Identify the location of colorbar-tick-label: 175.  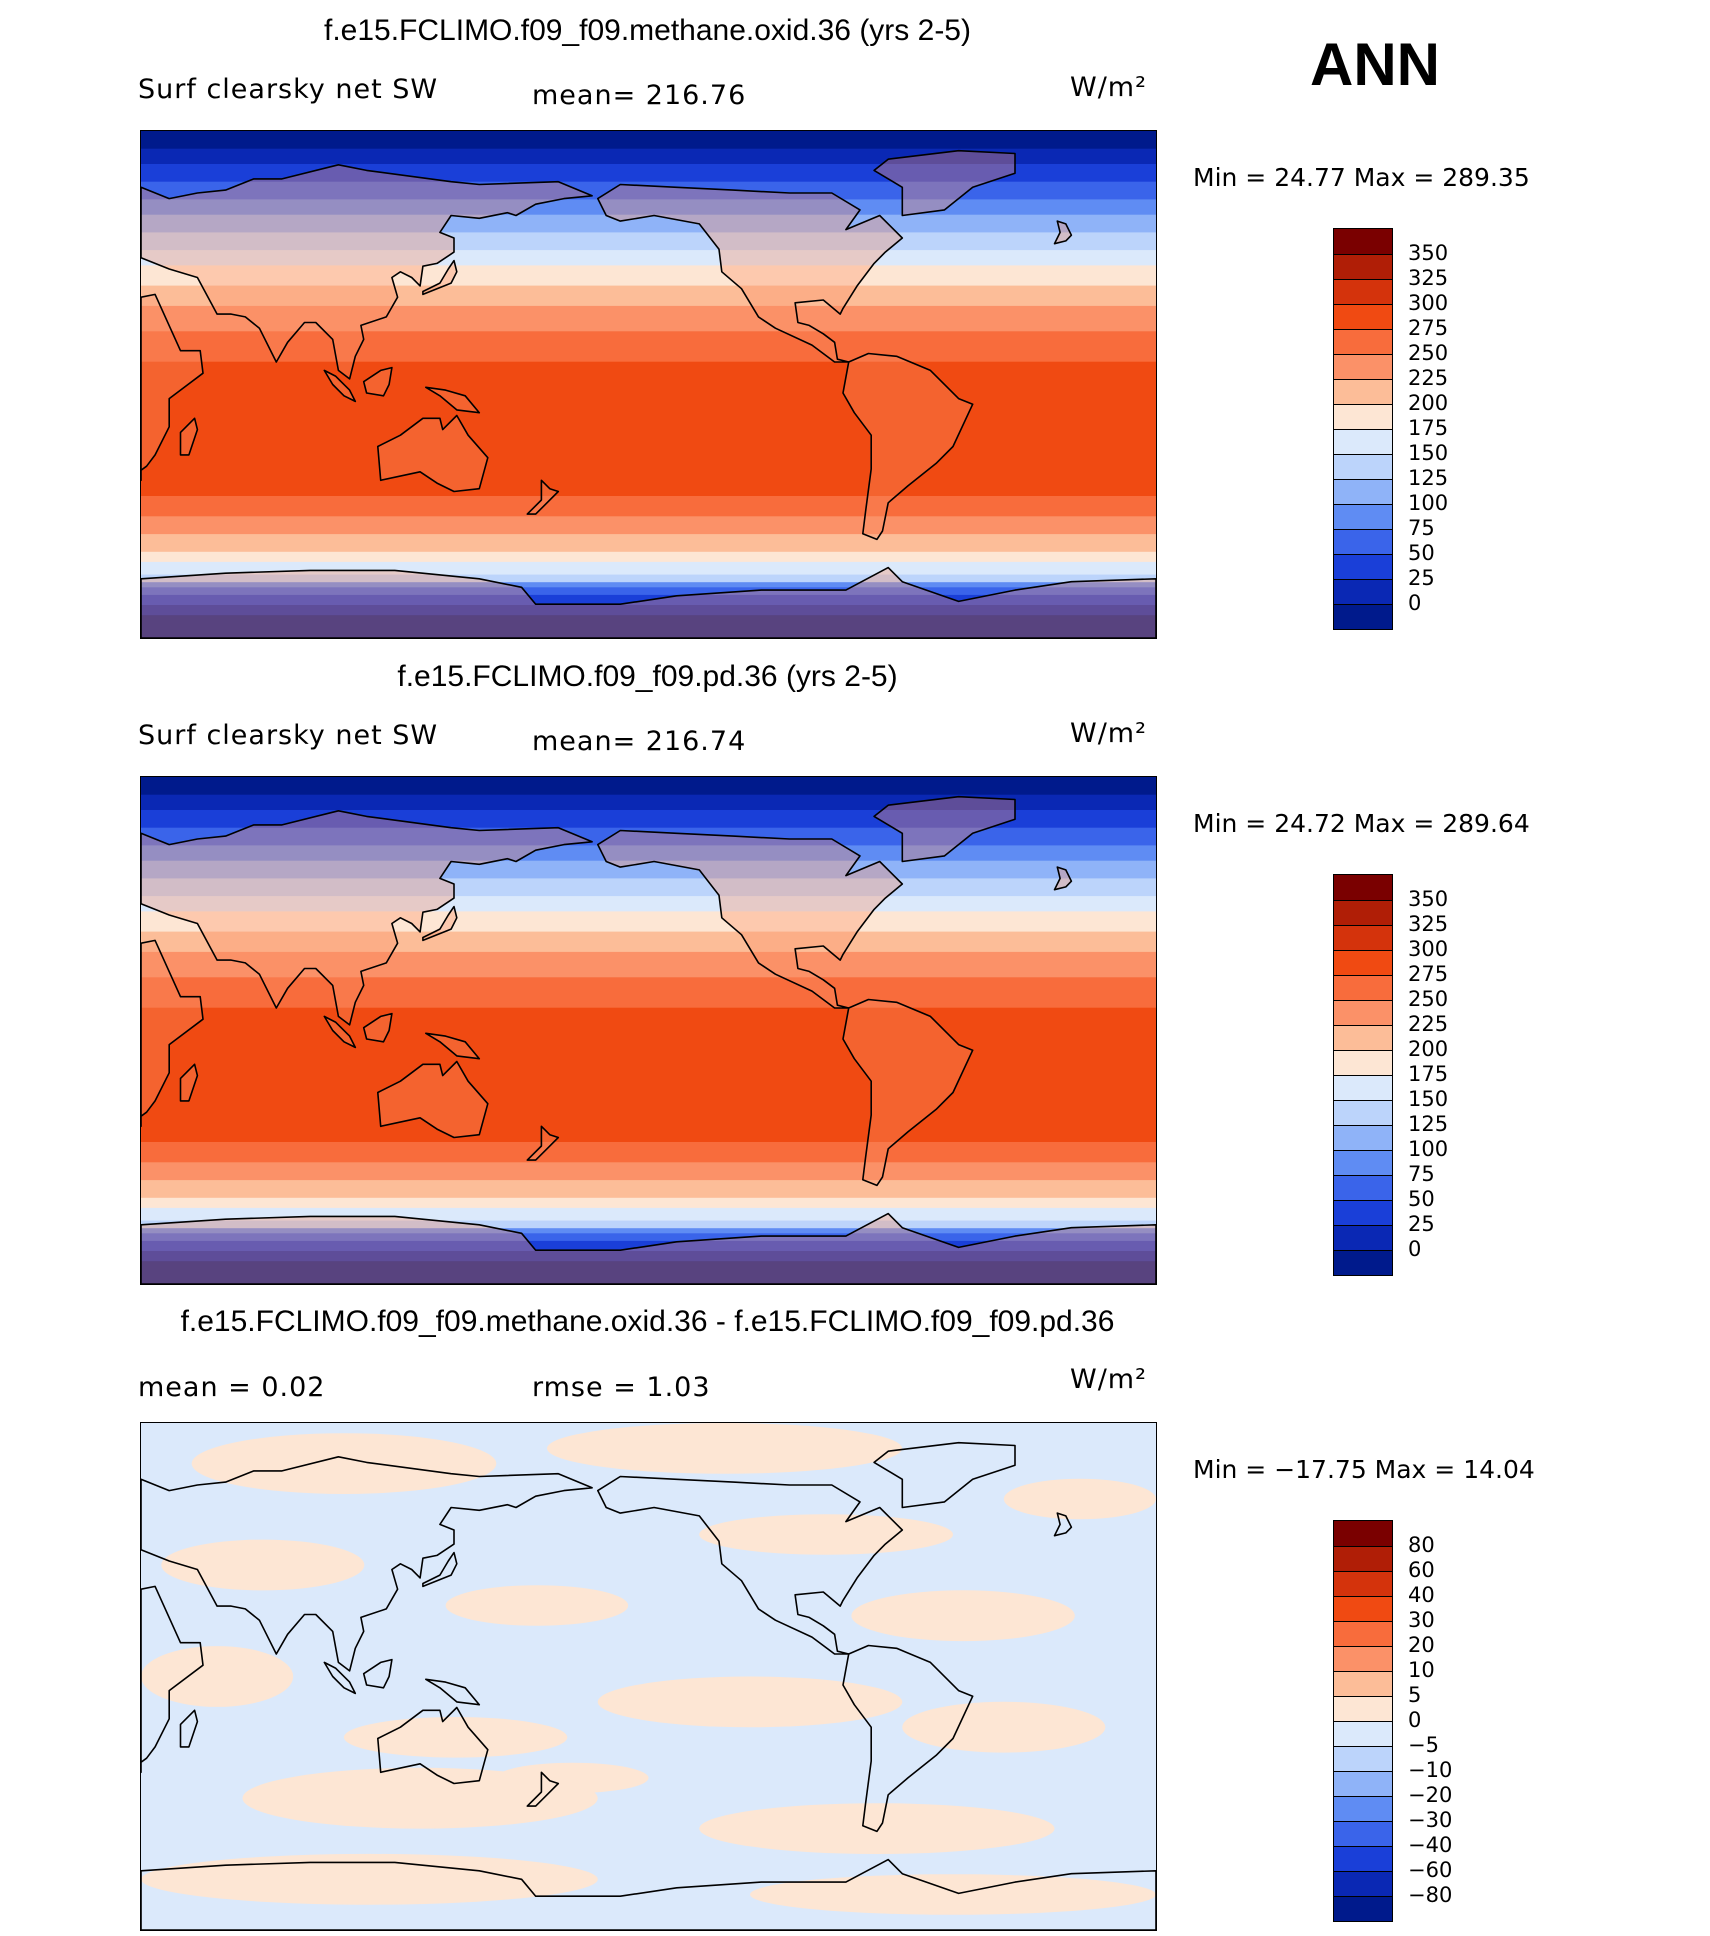
(1428, 428).